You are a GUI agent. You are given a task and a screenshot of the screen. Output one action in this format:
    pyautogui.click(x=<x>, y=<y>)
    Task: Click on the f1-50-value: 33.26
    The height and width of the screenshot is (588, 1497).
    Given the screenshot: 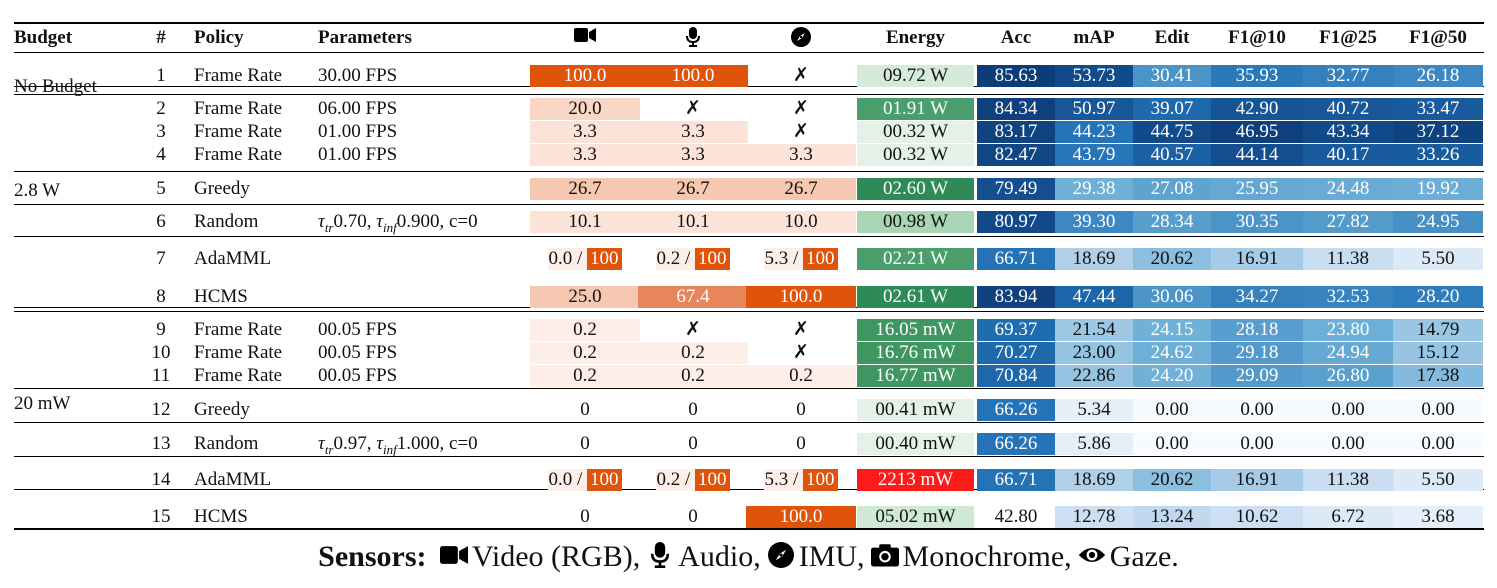 What is the action you would take?
    pyautogui.click(x=1438, y=155)
    